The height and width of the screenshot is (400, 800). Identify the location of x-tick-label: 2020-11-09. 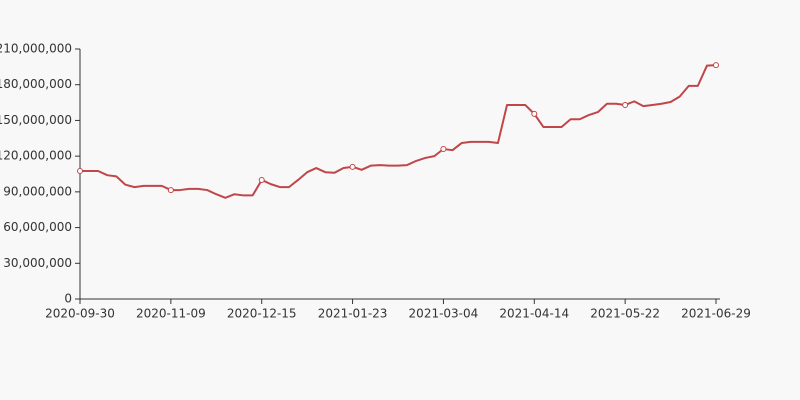
(171, 314).